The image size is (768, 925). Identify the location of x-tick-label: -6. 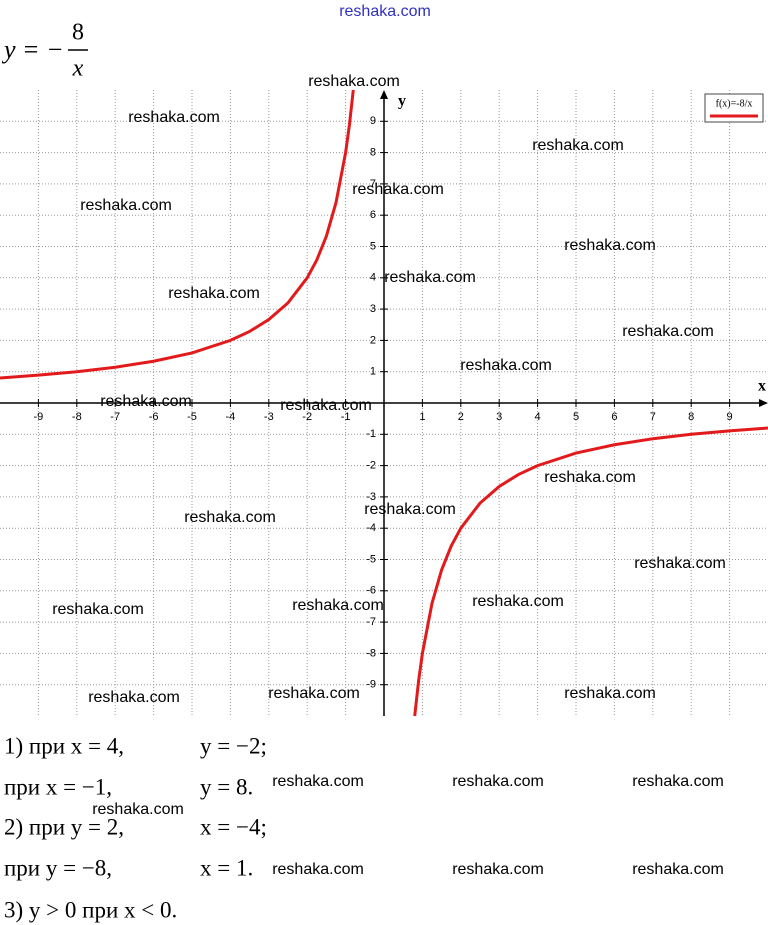
(154, 417).